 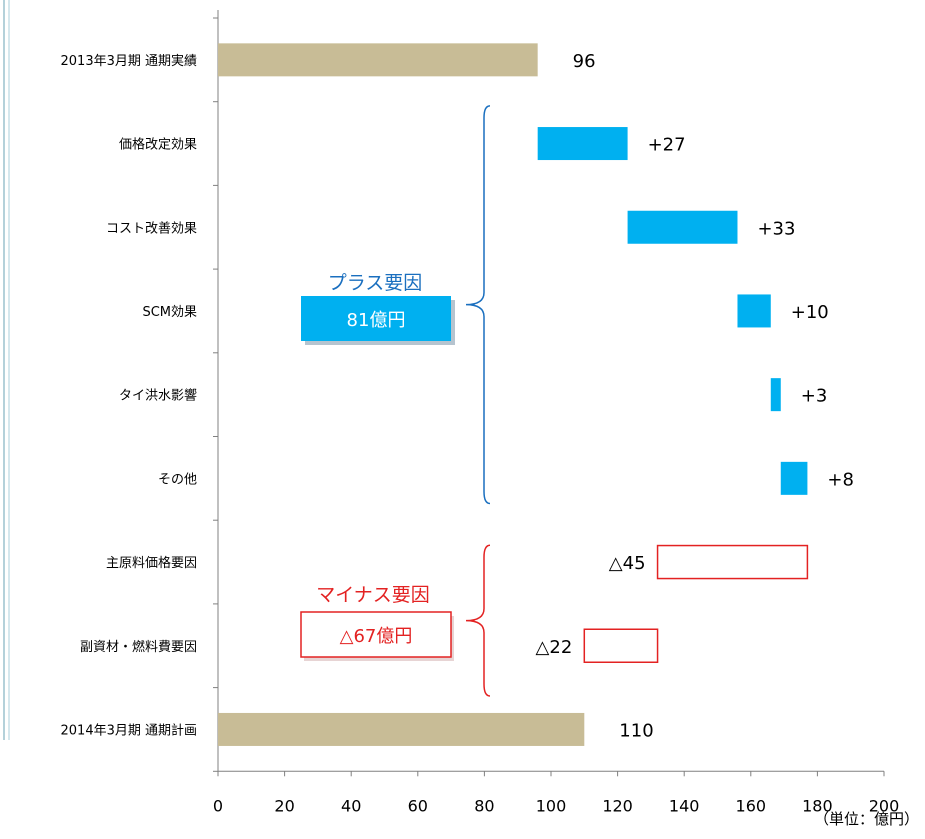 I want to click on data-label: +33, so click(x=776, y=228).